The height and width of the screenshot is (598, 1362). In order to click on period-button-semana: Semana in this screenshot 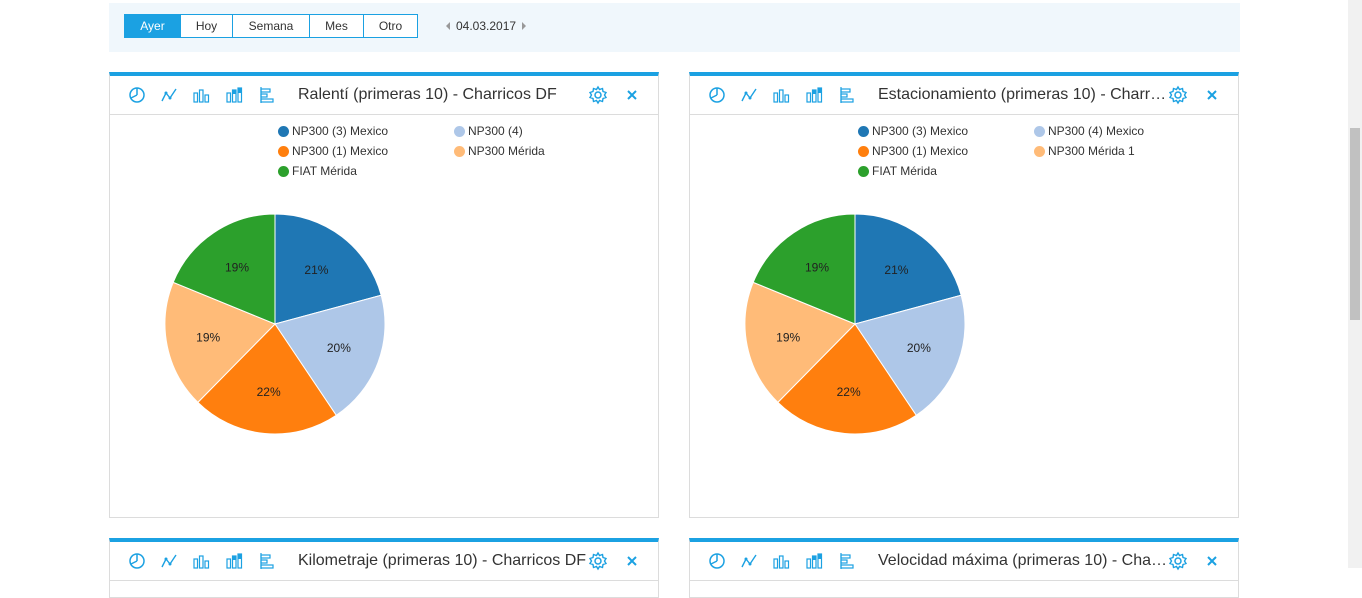, I will do `click(271, 26)`.